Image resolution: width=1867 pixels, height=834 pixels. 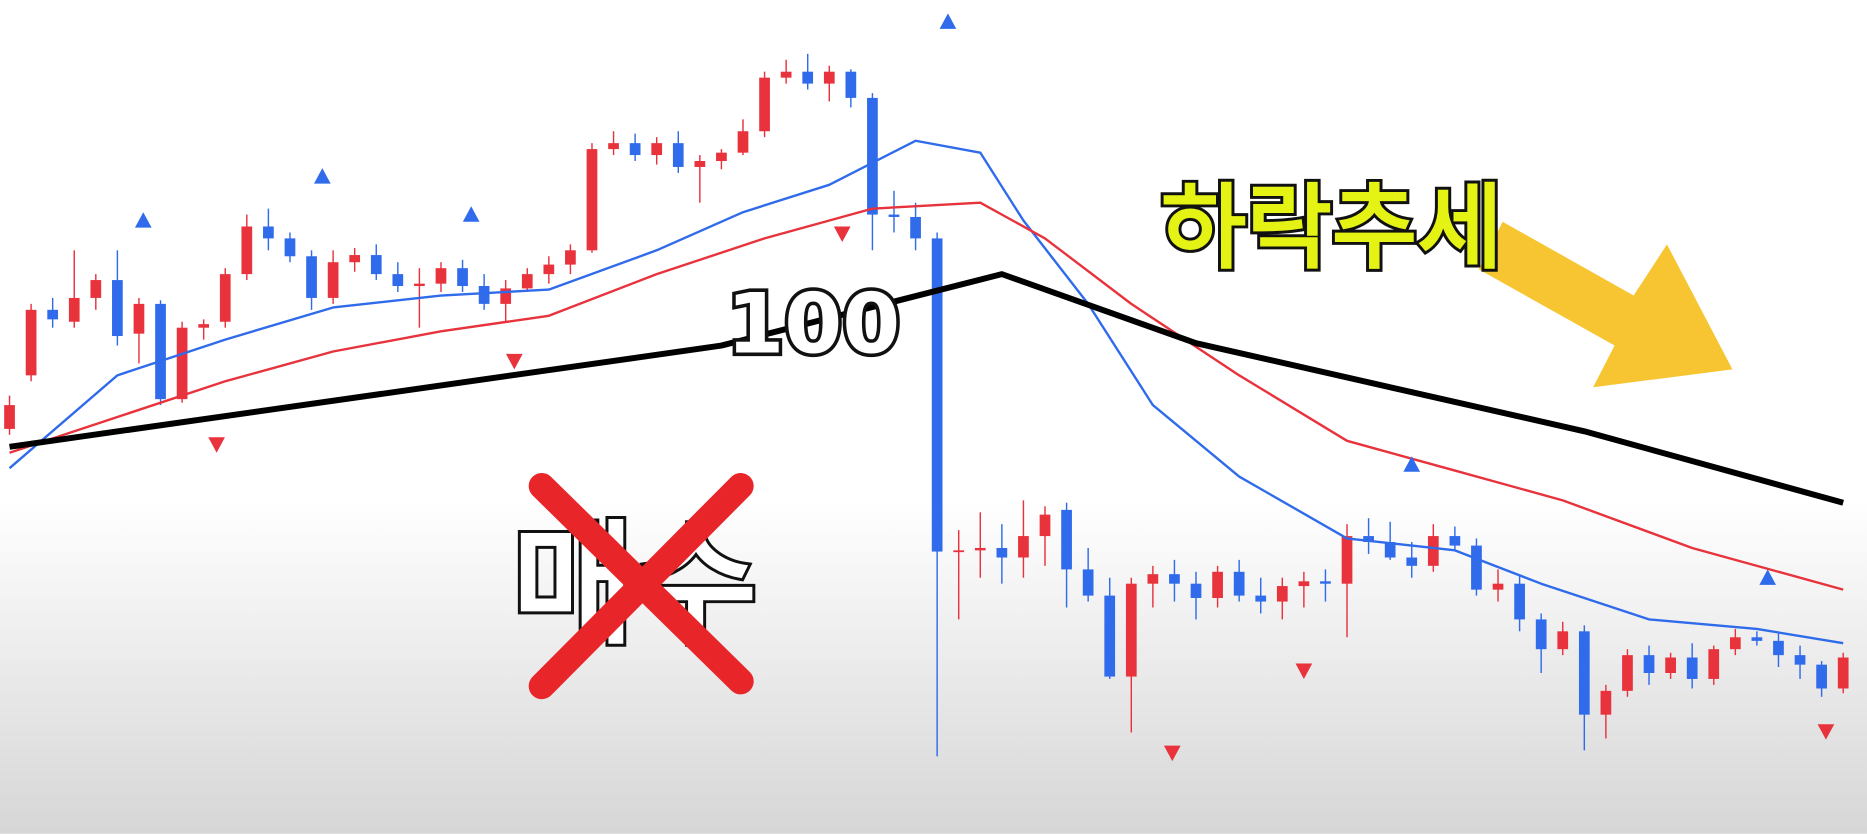 What do you see at coordinates (1605, 304) in the screenshot?
I see `trend-arrow` at bounding box center [1605, 304].